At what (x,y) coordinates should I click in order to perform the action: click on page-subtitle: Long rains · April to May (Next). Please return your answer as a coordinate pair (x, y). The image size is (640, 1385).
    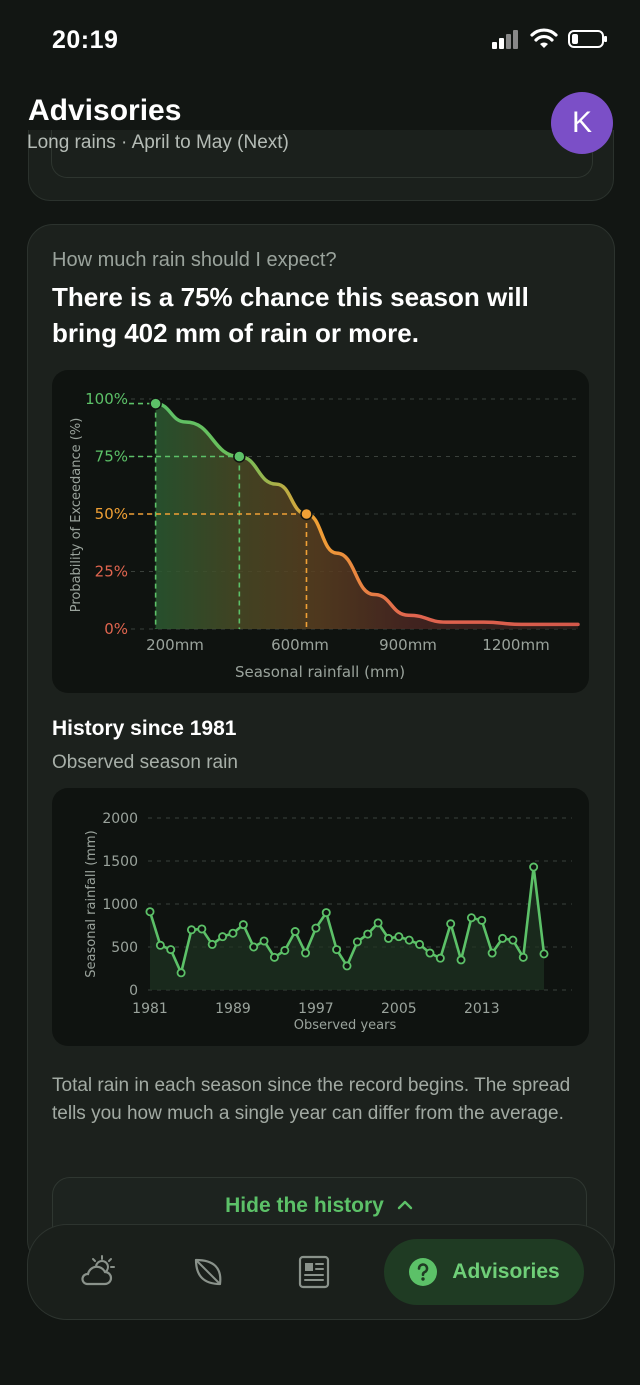
    Looking at the image, I should click on (158, 142).